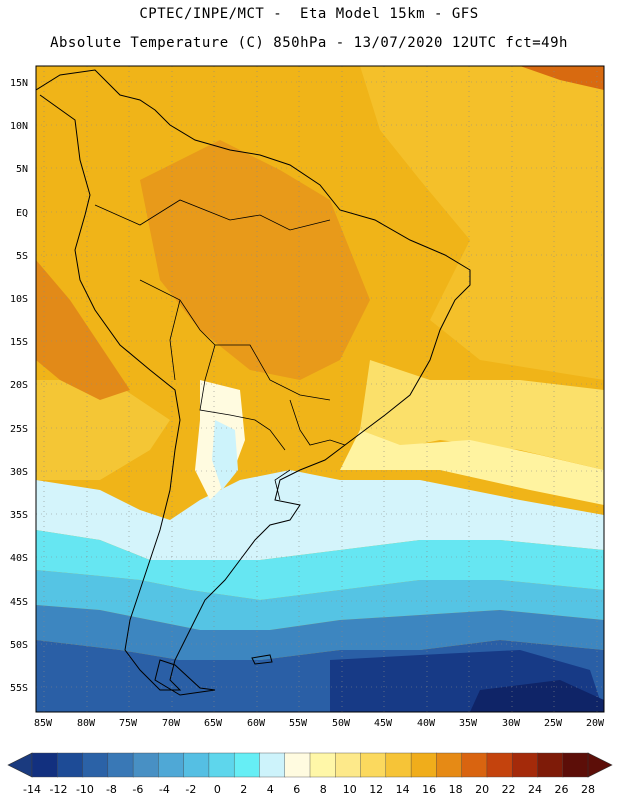 The height and width of the screenshot is (800, 618). What do you see at coordinates (19, 558) in the screenshot?
I see `lat-label: 40S` at bounding box center [19, 558].